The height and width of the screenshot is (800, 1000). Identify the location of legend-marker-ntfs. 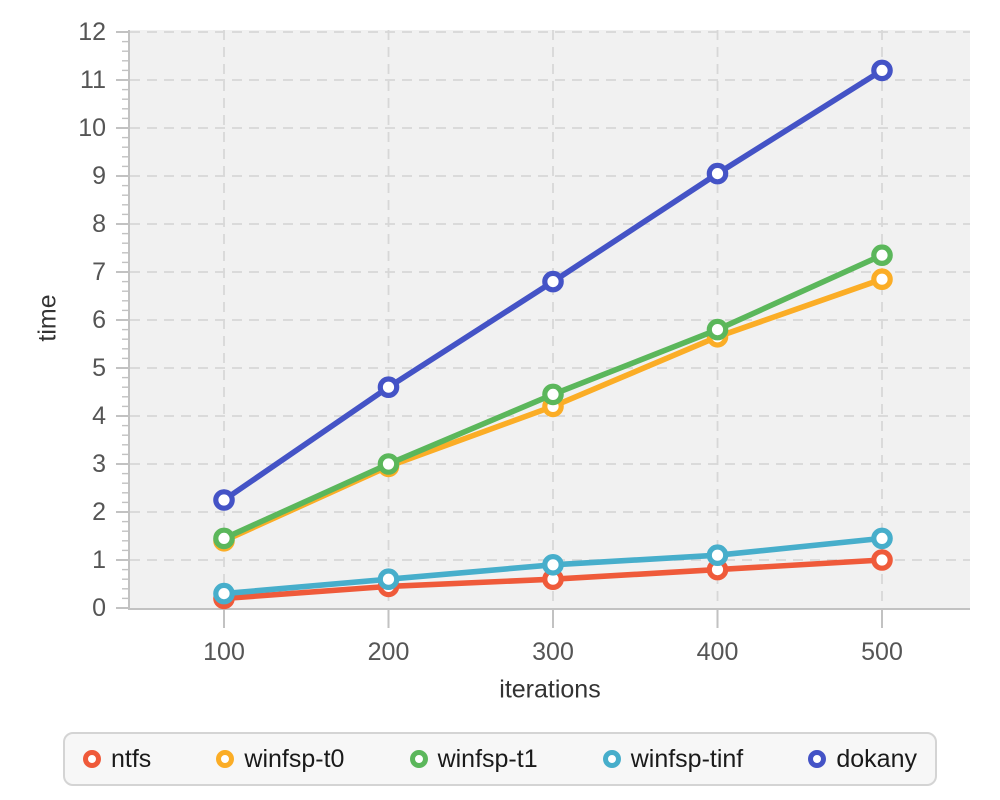
(92, 759).